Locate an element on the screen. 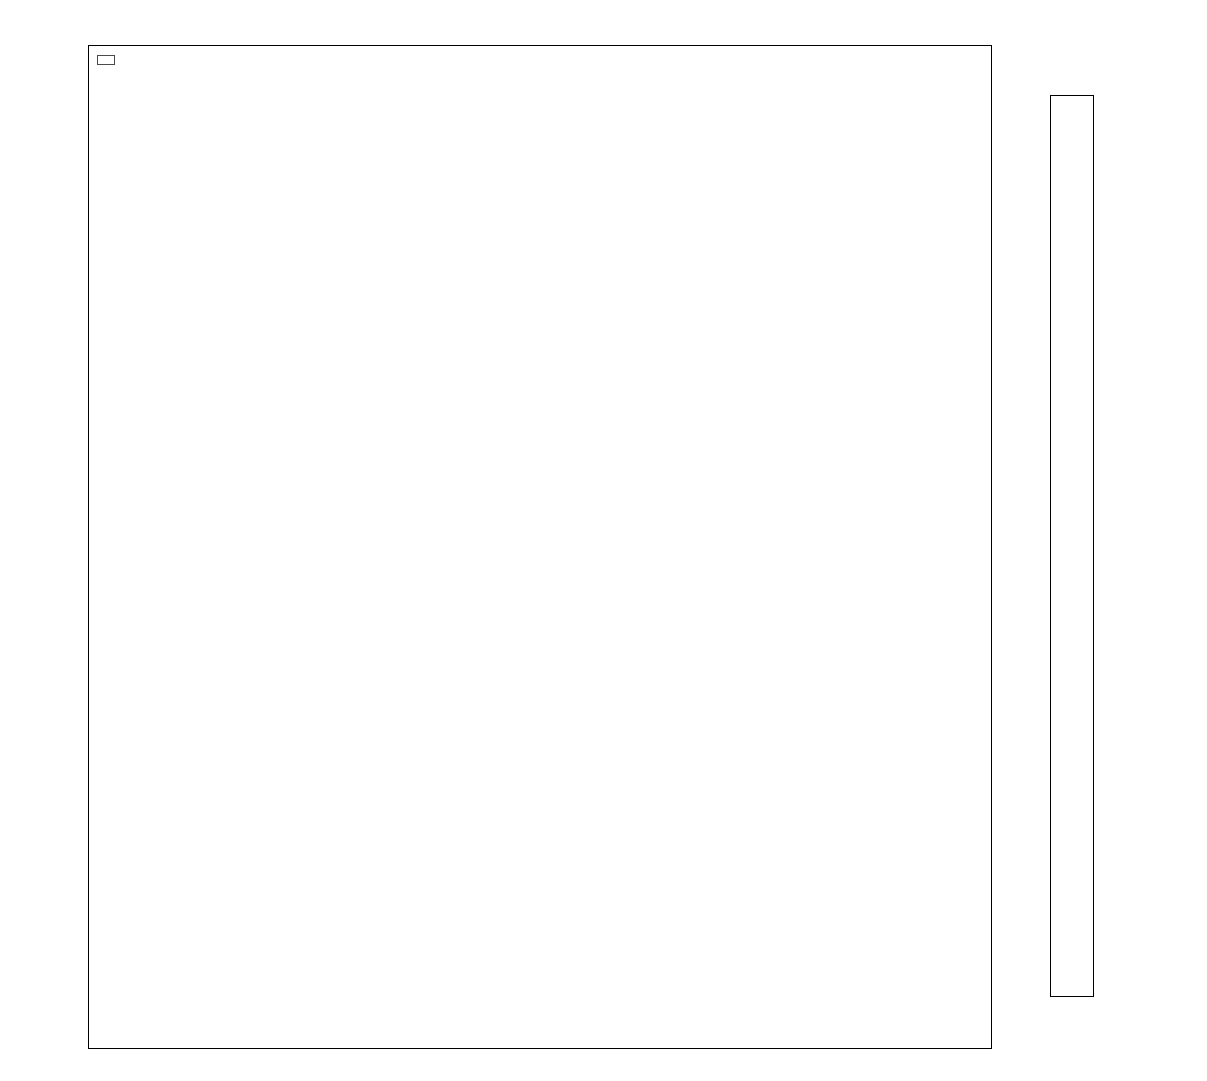 This screenshot has width=1207, height=1081. colorbar is located at coordinates (1072, 546).